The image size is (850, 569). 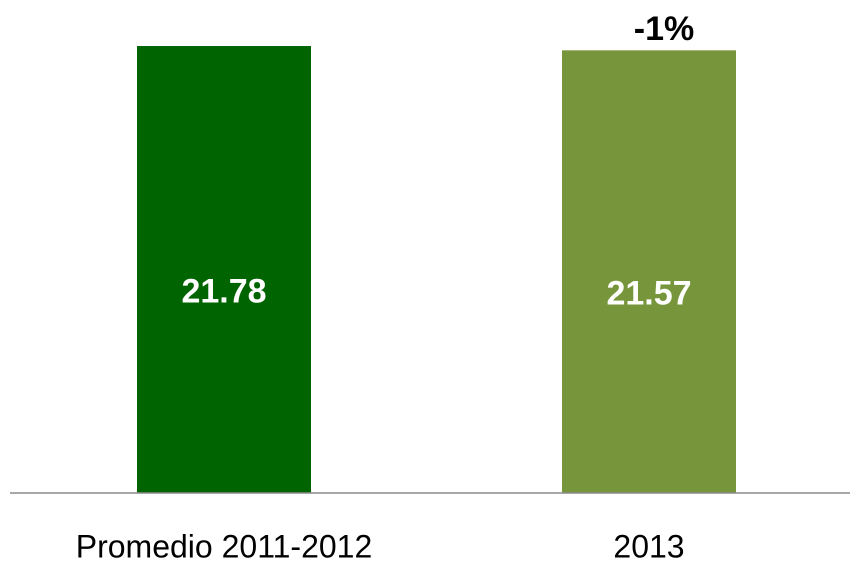 I want to click on value-label: 21.57, so click(x=648, y=294).